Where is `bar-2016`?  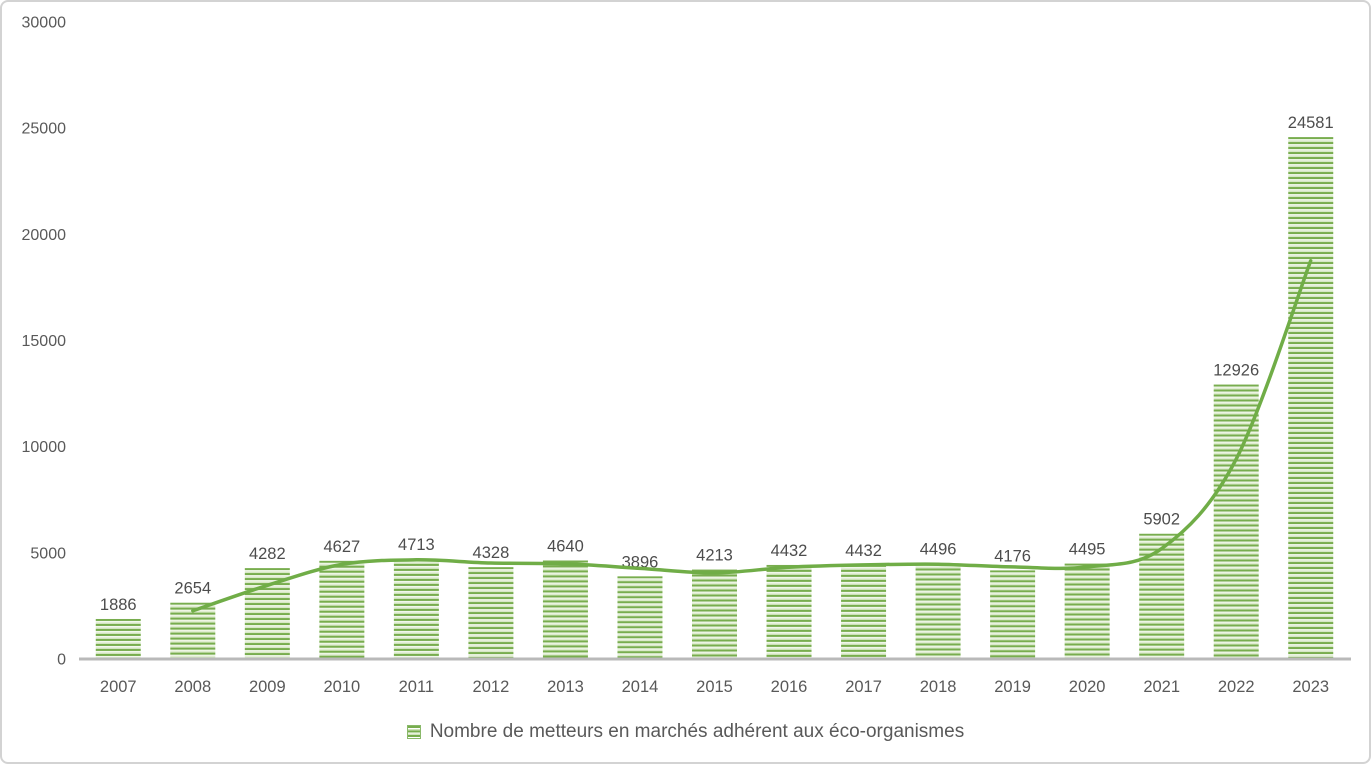
bar-2016 is located at coordinates (789, 611).